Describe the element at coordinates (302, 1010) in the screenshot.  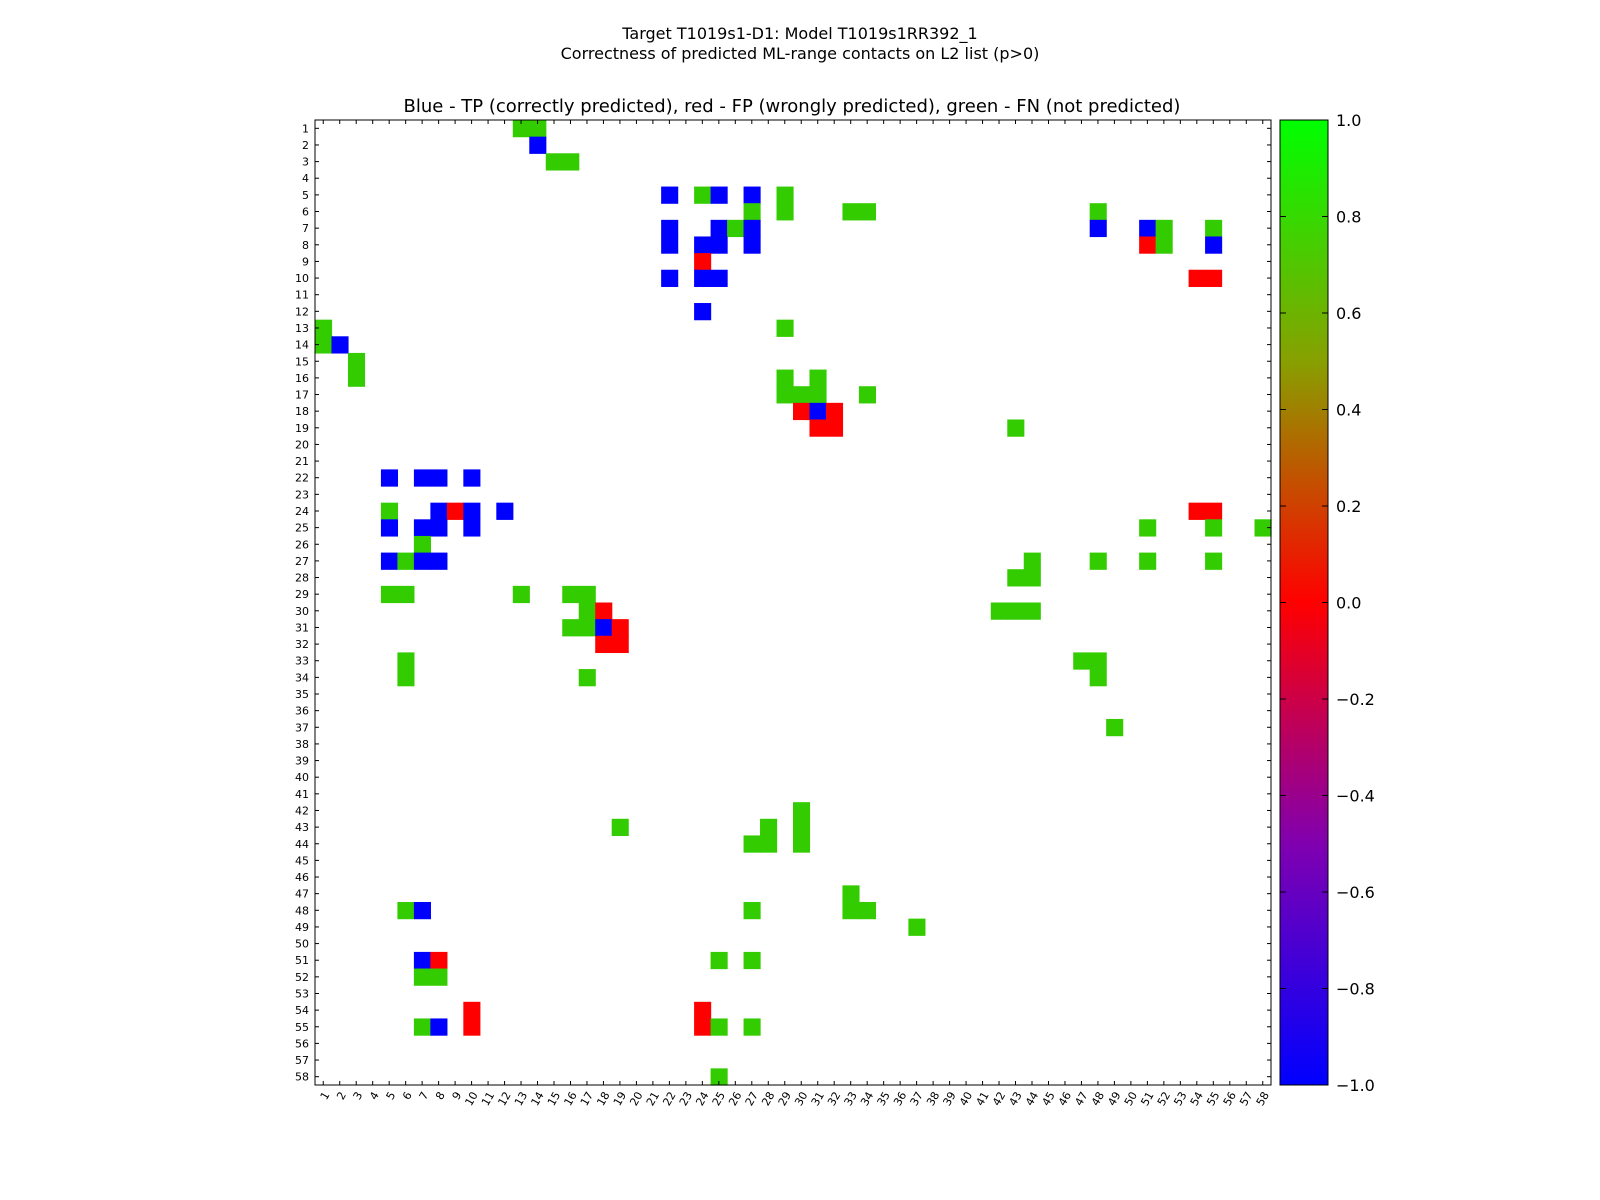
I see `y-tick-label: 54` at that location.